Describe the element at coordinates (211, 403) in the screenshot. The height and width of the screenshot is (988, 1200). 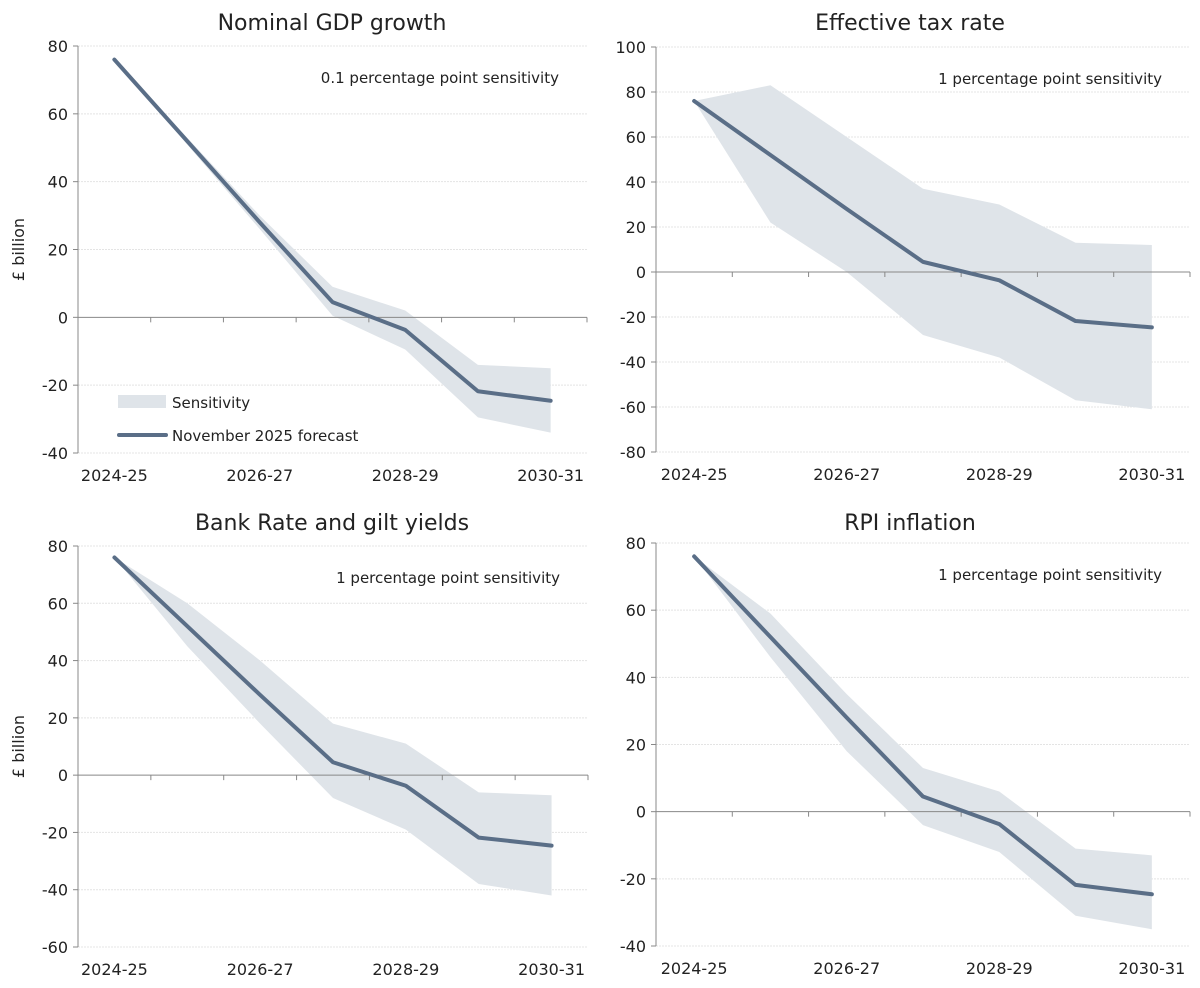
I see `legend-band-label: Sensitivity` at that location.